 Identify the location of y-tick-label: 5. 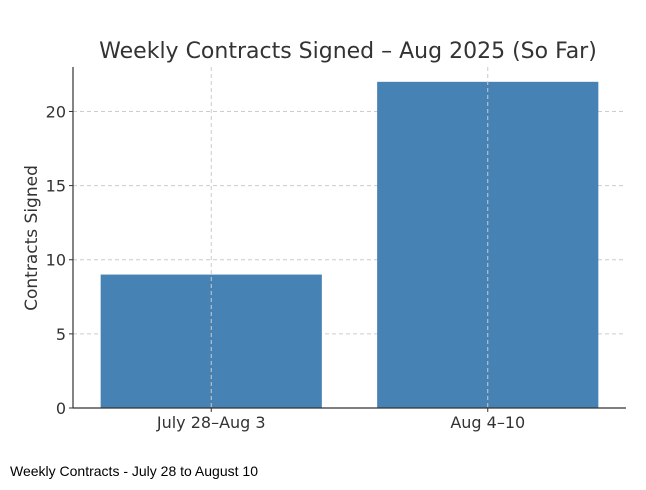
(61, 334).